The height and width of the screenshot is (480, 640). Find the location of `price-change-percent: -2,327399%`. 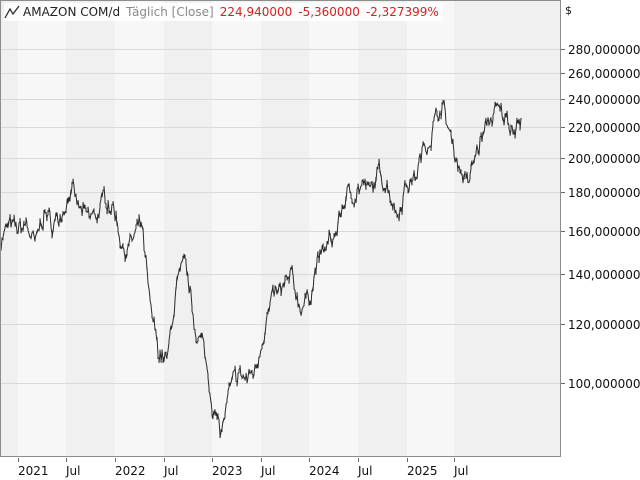

price-change-percent: -2,327399% is located at coordinates (402, 12).